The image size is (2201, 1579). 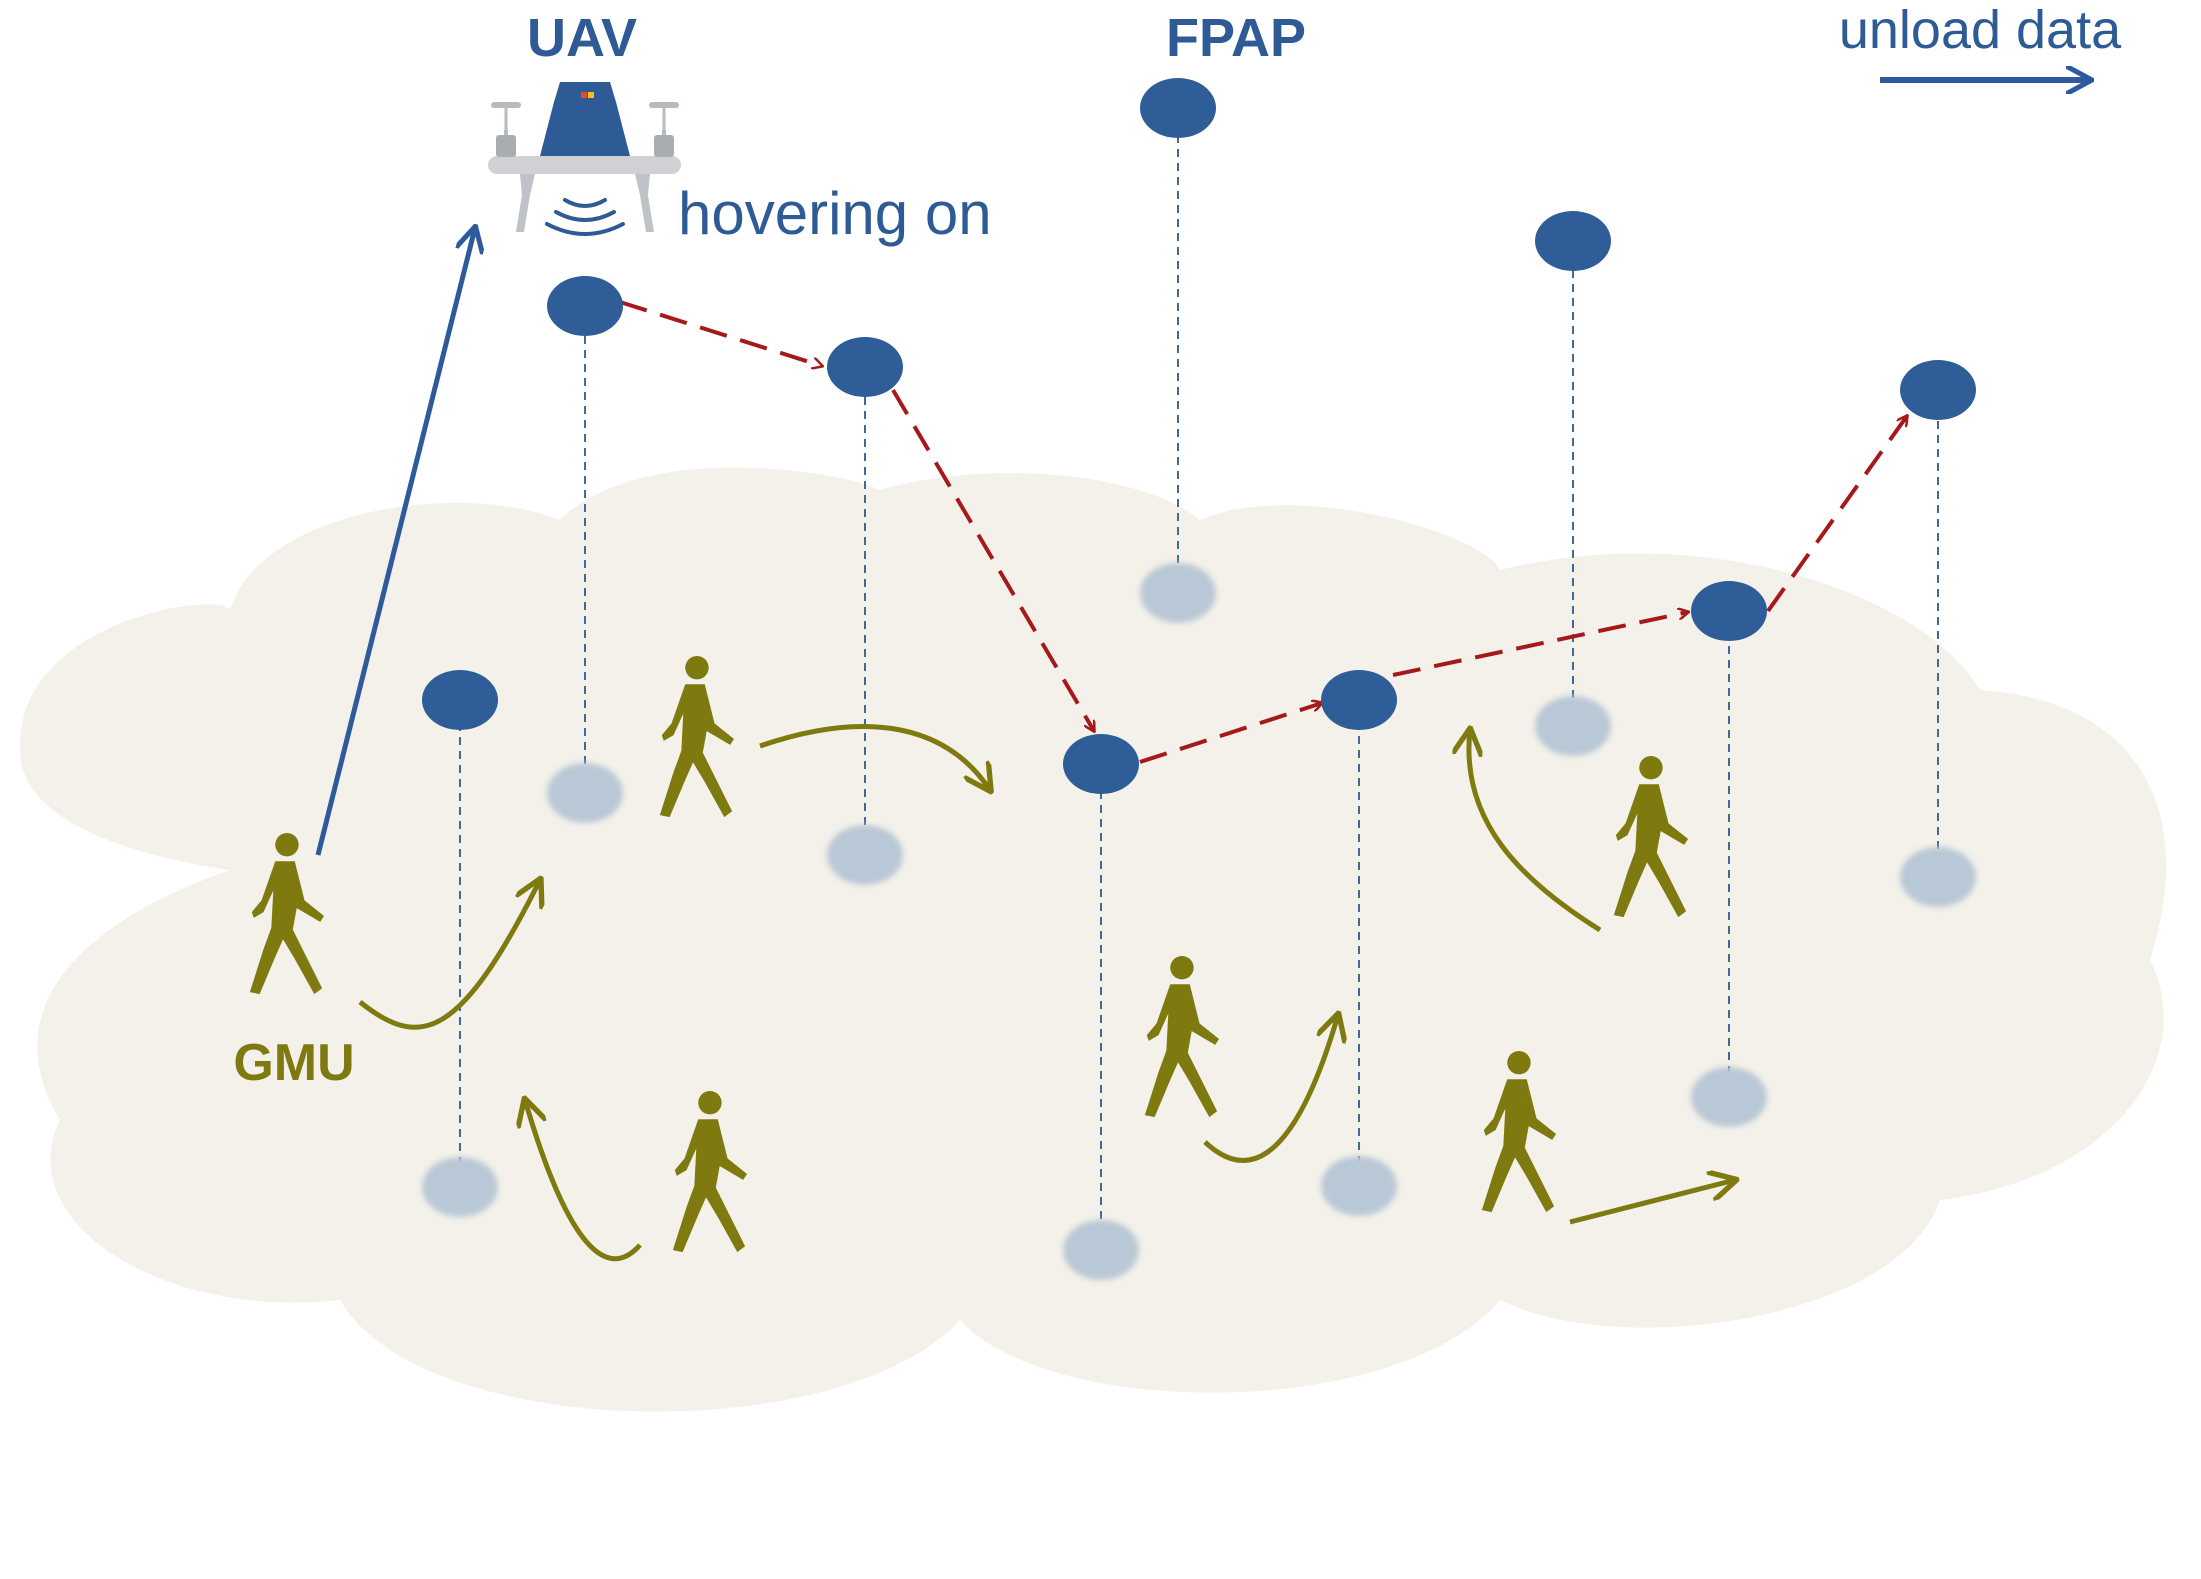 What do you see at coordinates (395, 542) in the screenshot?
I see `uplink-arrow` at bounding box center [395, 542].